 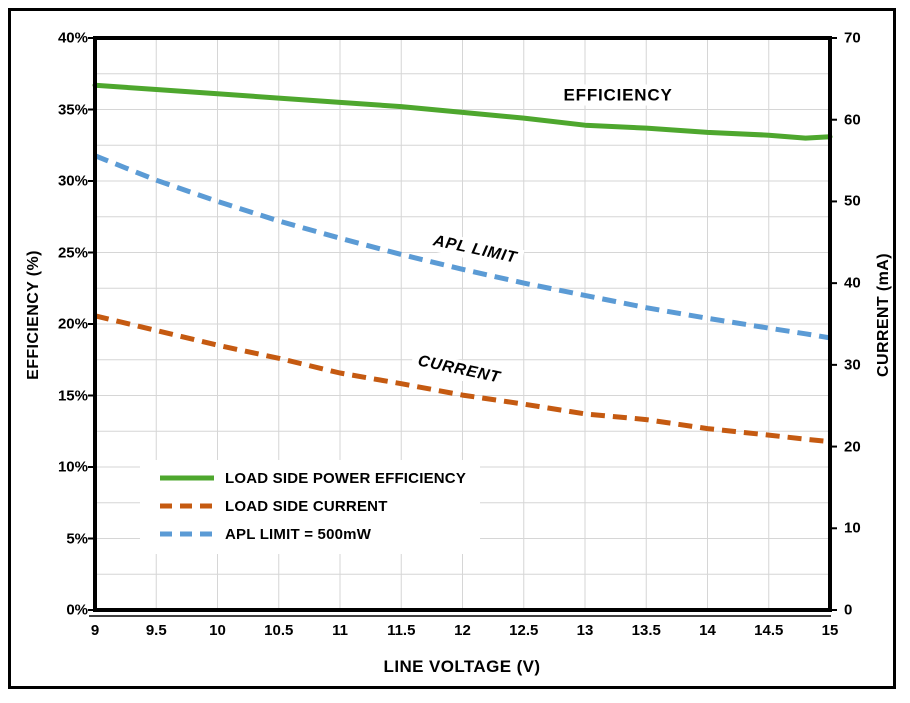 What do you see at coordinates (462, 666) in the screenshot?
I see `x-axis-title: LINE VOLTAGE (V)` at bounding box center [462, 666].